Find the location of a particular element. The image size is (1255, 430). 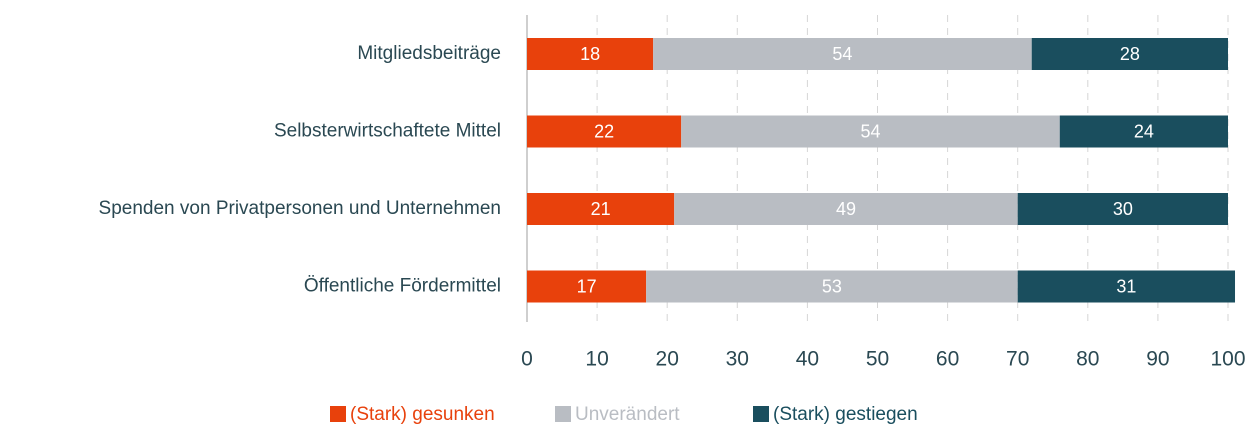

x-tick-label: 100 is located at coordinates (1227, 359).